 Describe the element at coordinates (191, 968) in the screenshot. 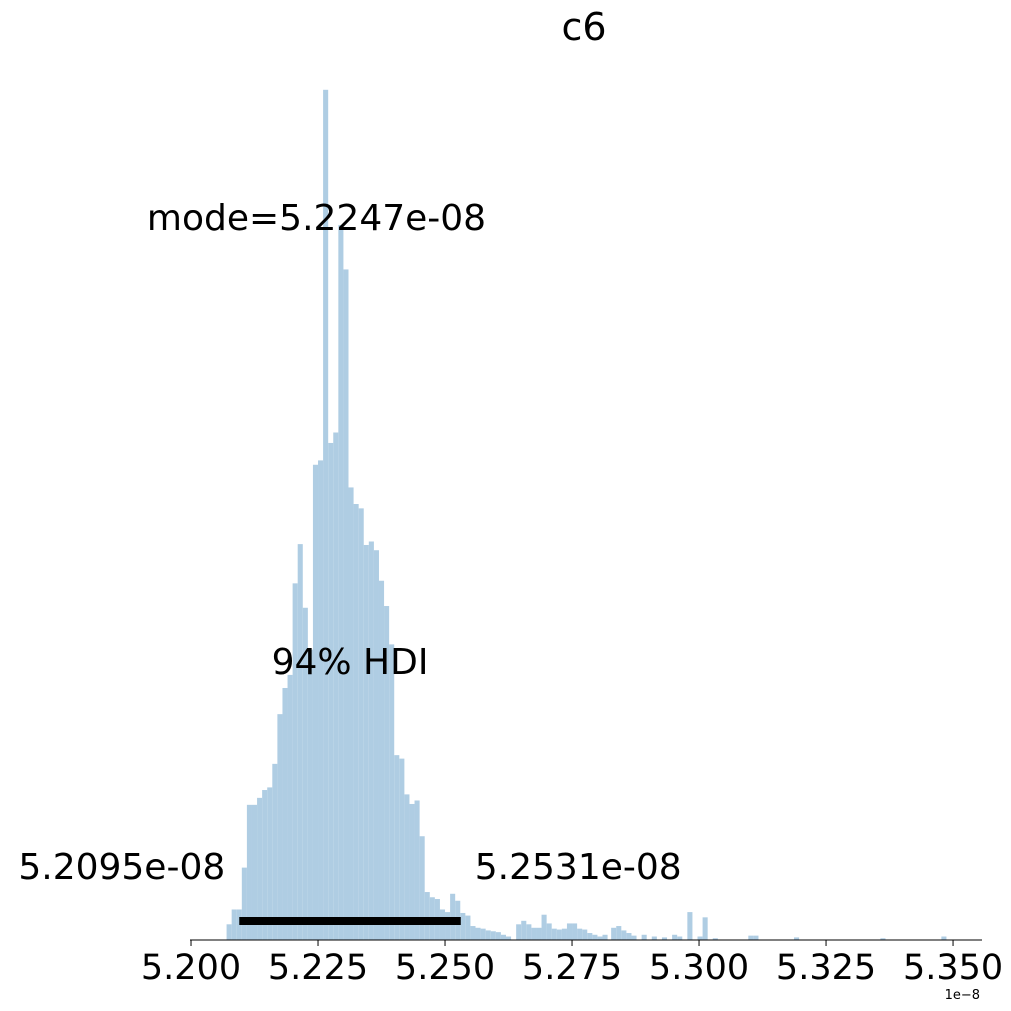

I see `x-tick-label: 5.200` at that location.